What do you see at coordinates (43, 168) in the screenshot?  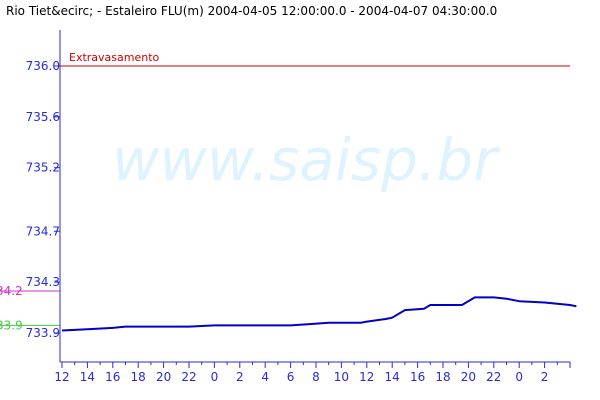 I see `y-tick-label: 735.2` at bounding box center [43, 168].